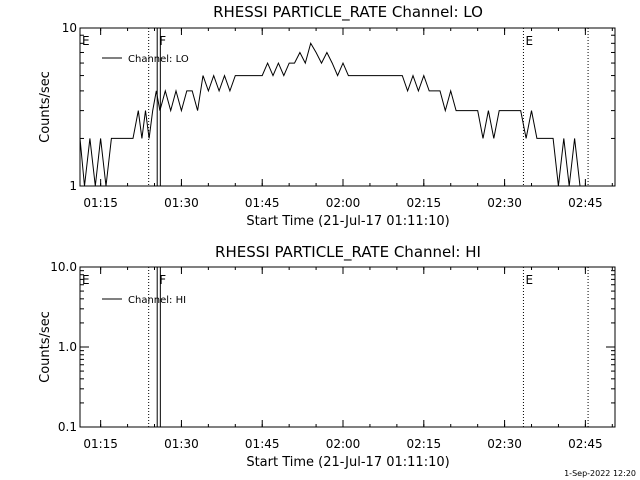  I want to click on hi-x-tick-label: 01:30, so click(181, 444).